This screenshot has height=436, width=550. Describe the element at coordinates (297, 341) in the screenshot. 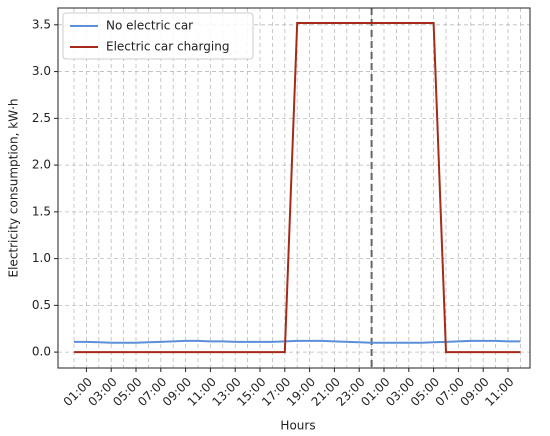

I see `series-line` at that location.